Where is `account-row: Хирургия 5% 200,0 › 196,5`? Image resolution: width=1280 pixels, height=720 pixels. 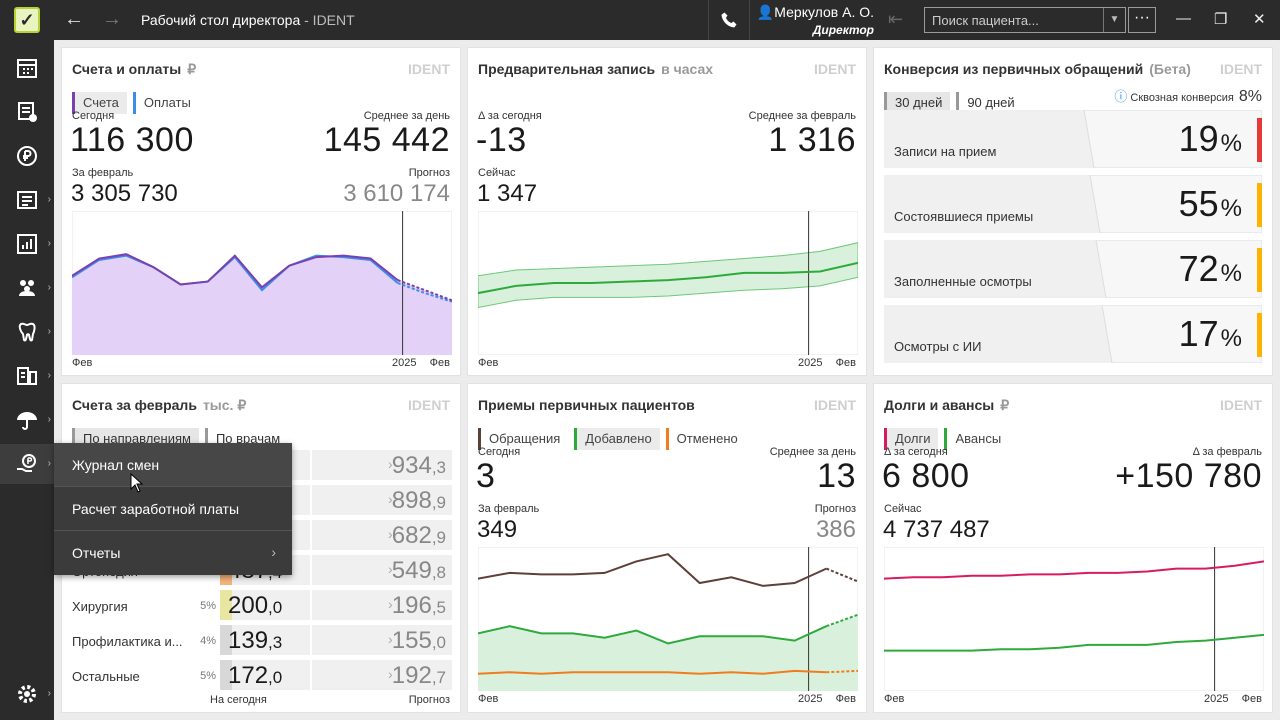
account-row: Хирургия 5% 200,0 › 196,5 is located at coordinates (262, 605).